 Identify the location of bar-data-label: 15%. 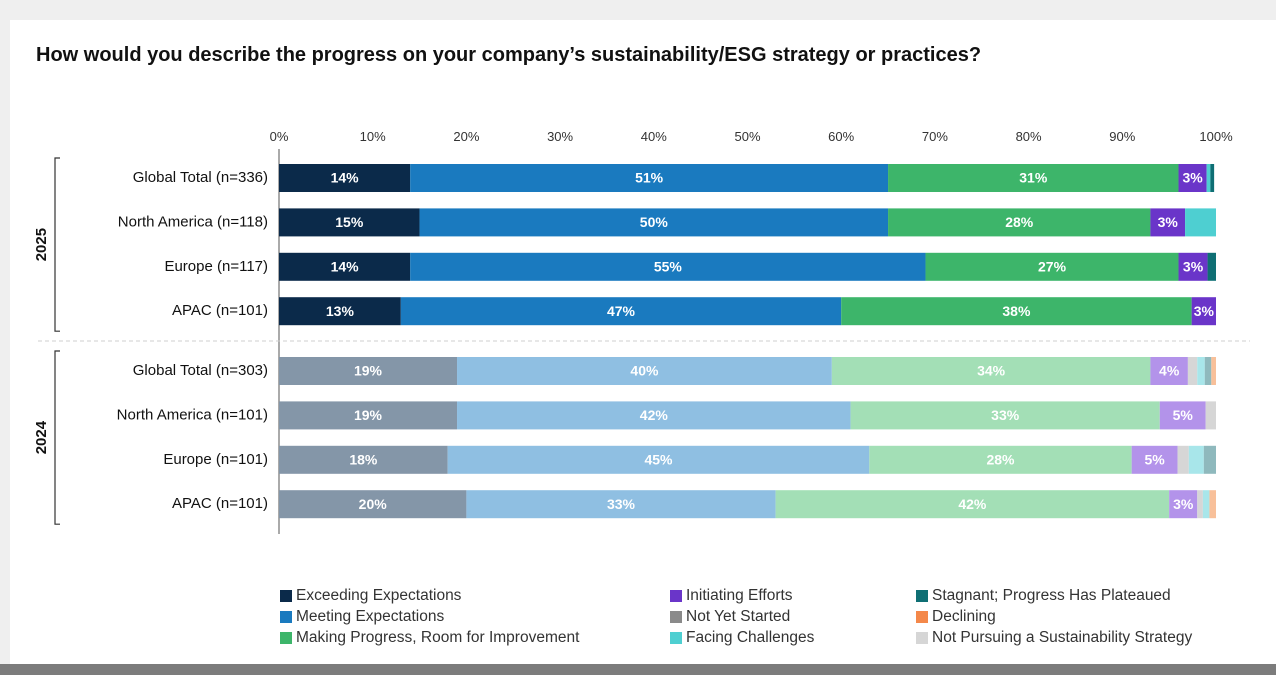
(349, 222).